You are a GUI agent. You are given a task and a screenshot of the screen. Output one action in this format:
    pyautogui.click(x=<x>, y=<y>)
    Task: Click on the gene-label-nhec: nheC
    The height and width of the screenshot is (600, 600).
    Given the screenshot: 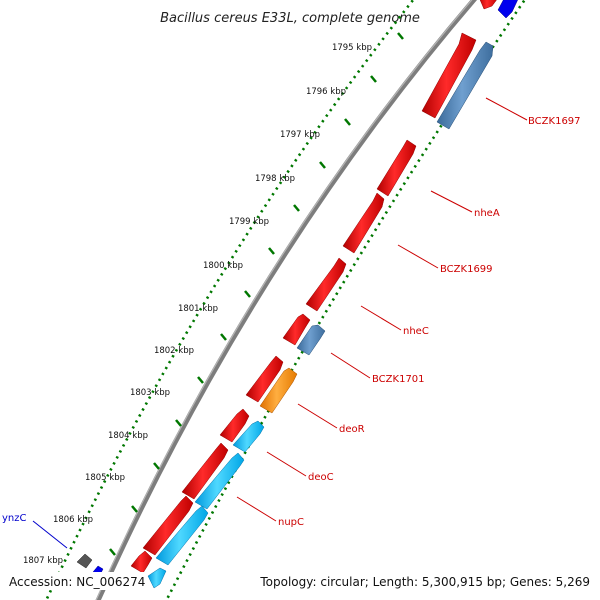 What is the action you would take?
    pyautogui.click(x=416, y=331)
    